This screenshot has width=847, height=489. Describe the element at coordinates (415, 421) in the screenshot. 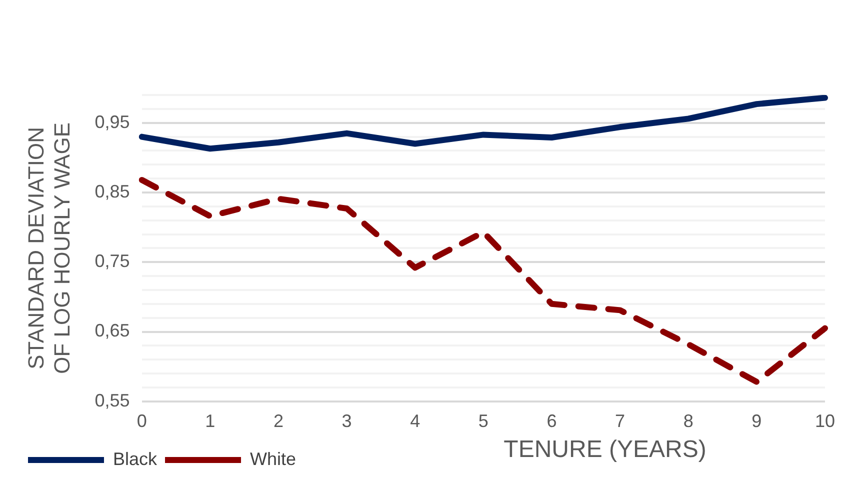

I see `x-tick-label: 4` at that location.